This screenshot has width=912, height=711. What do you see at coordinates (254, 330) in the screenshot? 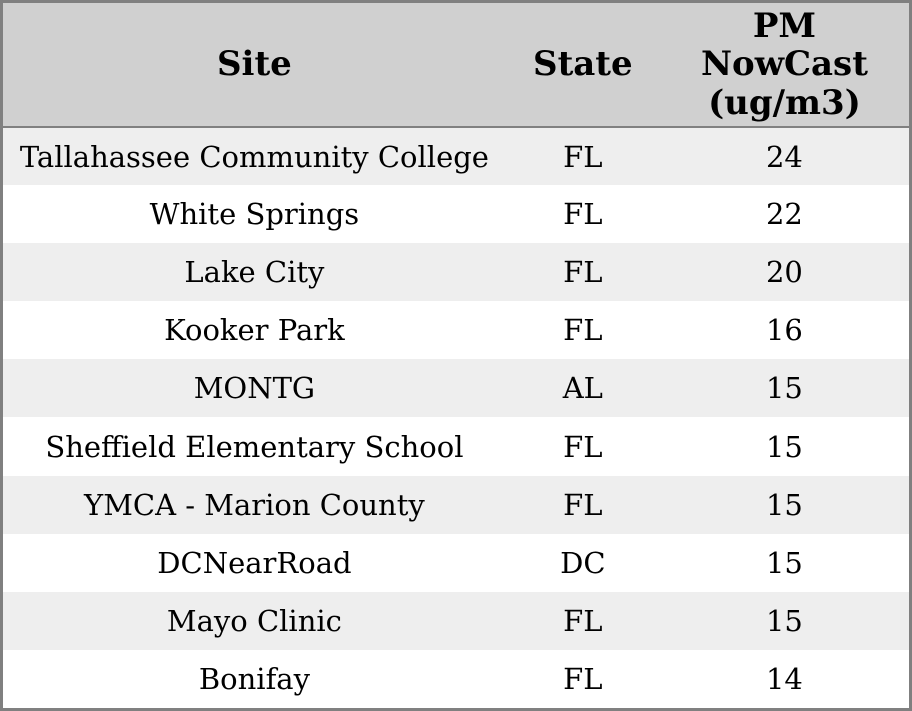
I see `cell-site: Kooker Park` at bounding box center [254, 330].